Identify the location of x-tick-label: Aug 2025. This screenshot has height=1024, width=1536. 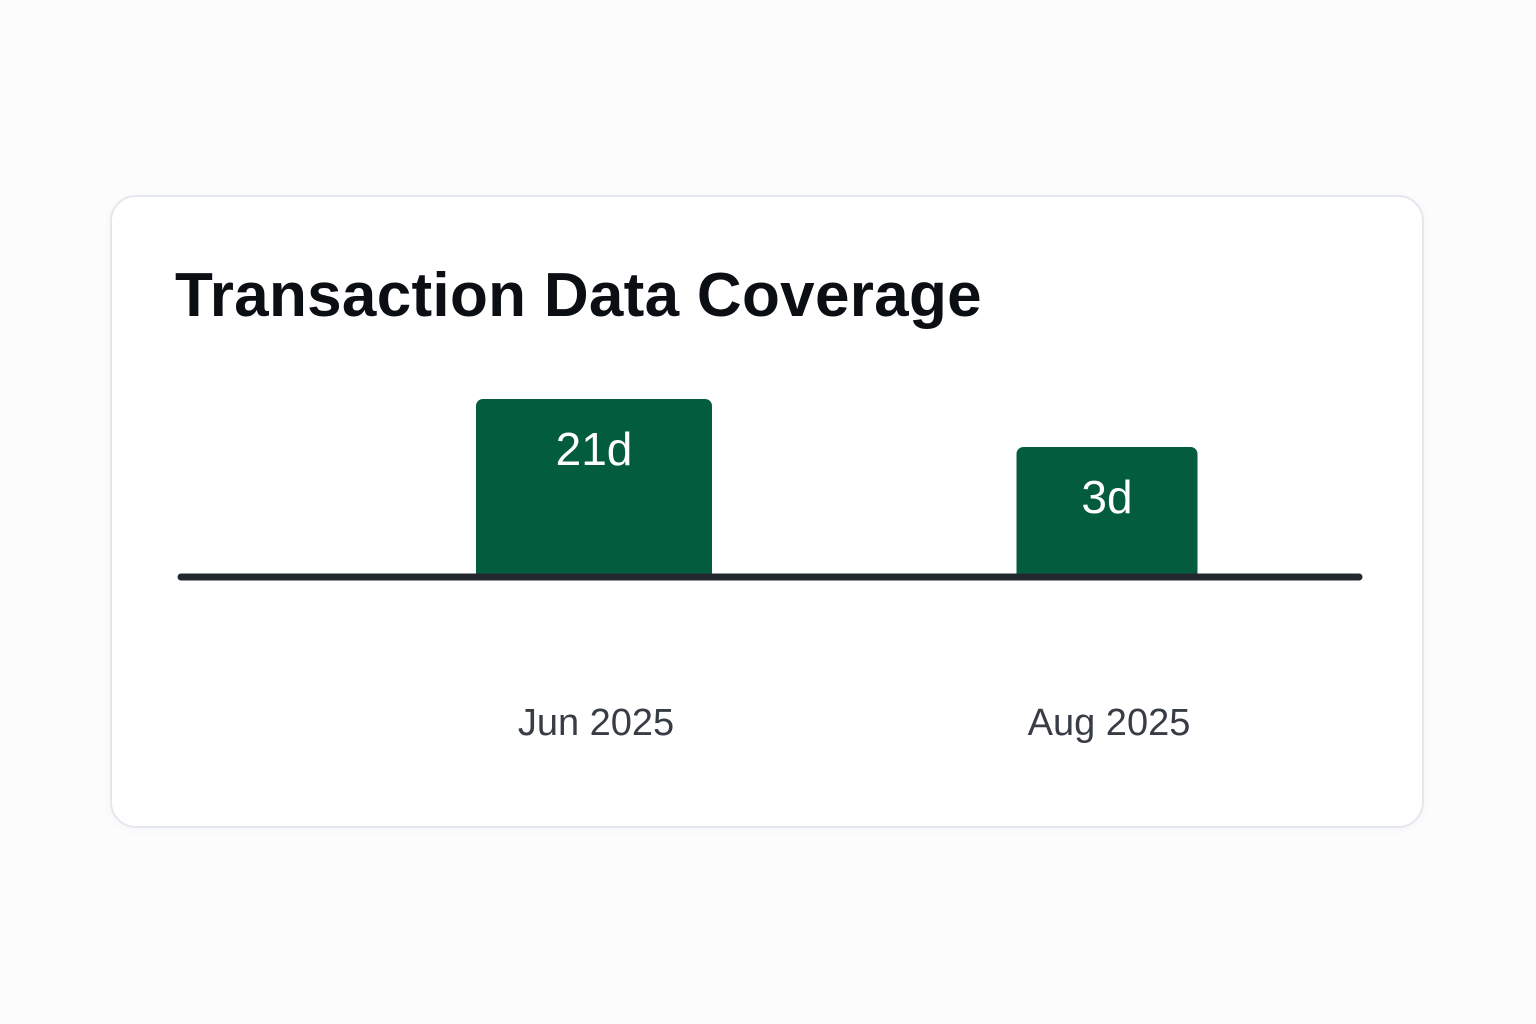
(1109, 723).